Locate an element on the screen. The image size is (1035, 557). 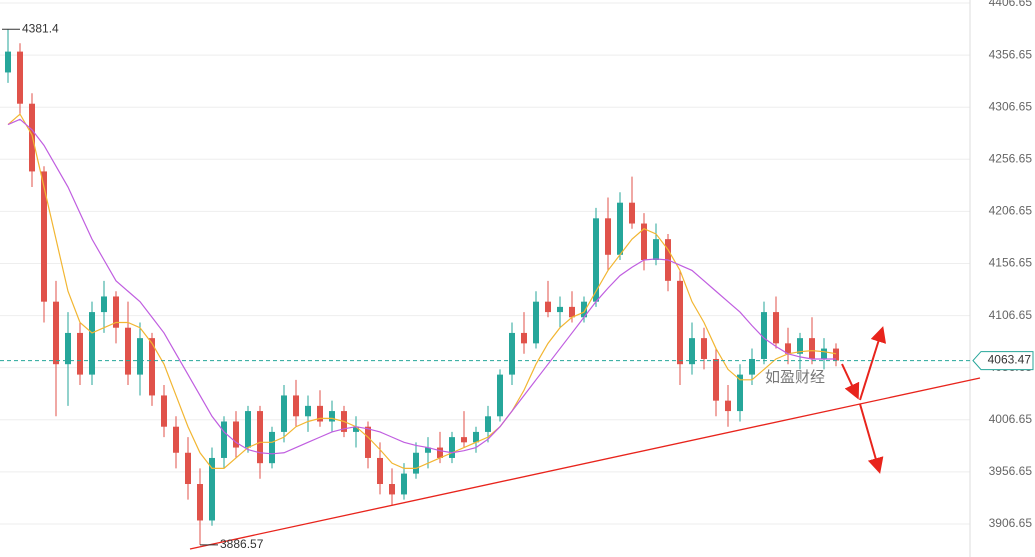
watermark: 如盈财经 is located at coordinates (795, 377).